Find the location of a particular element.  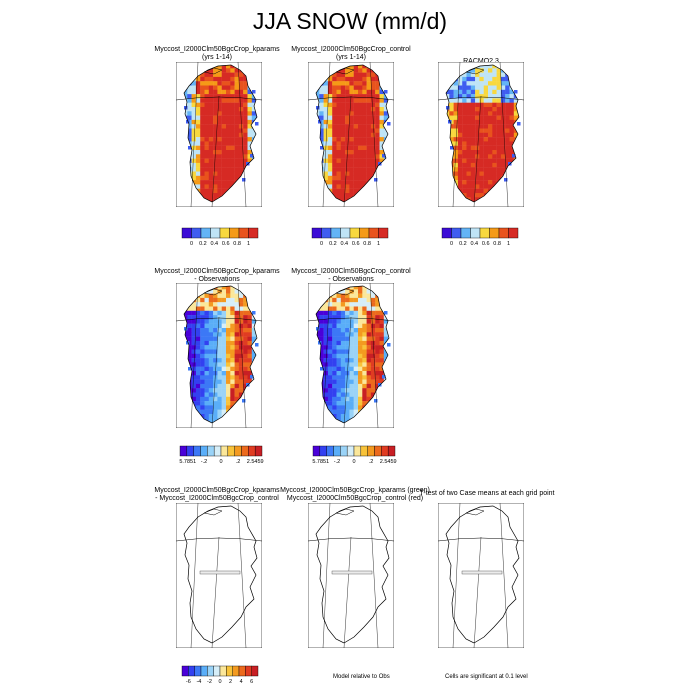

figure-title: JJA SNOW (mm/d) is located at coordinates (350, 21).